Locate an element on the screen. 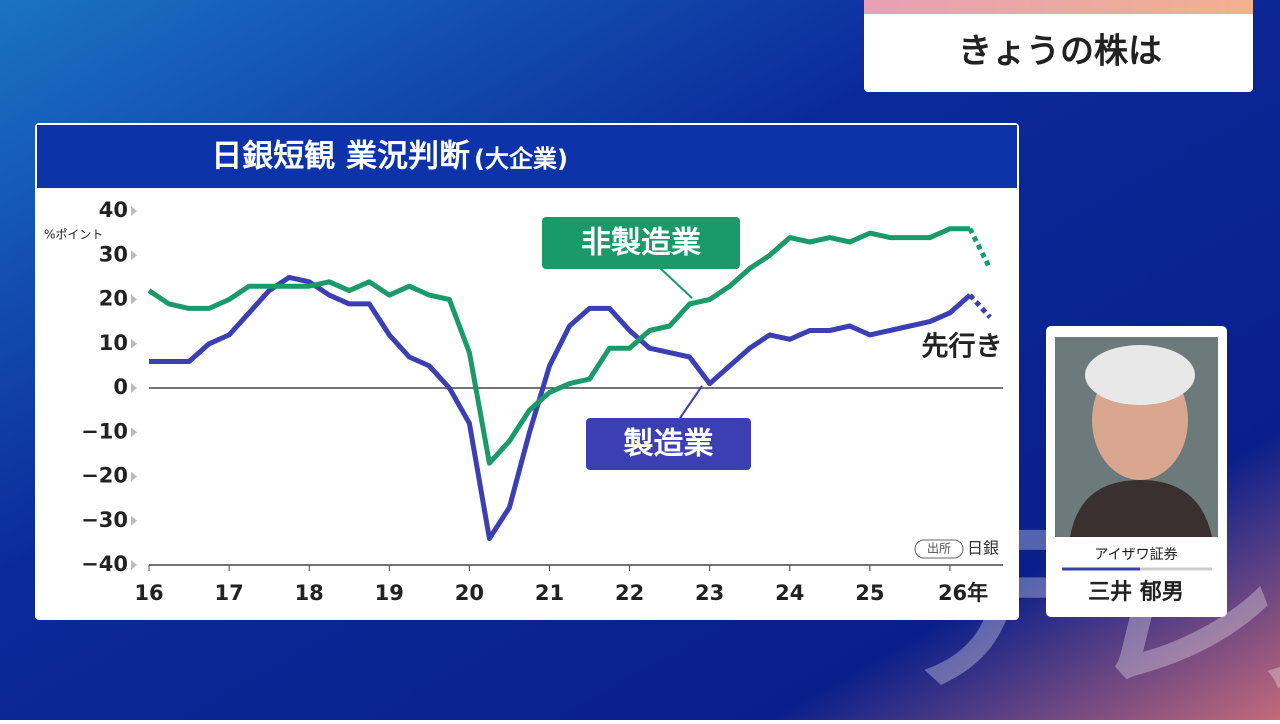 Image resolution: width=1280 pixels, height=724 pixels. x-tick-label: 21 is located at coordinates (549, 593).